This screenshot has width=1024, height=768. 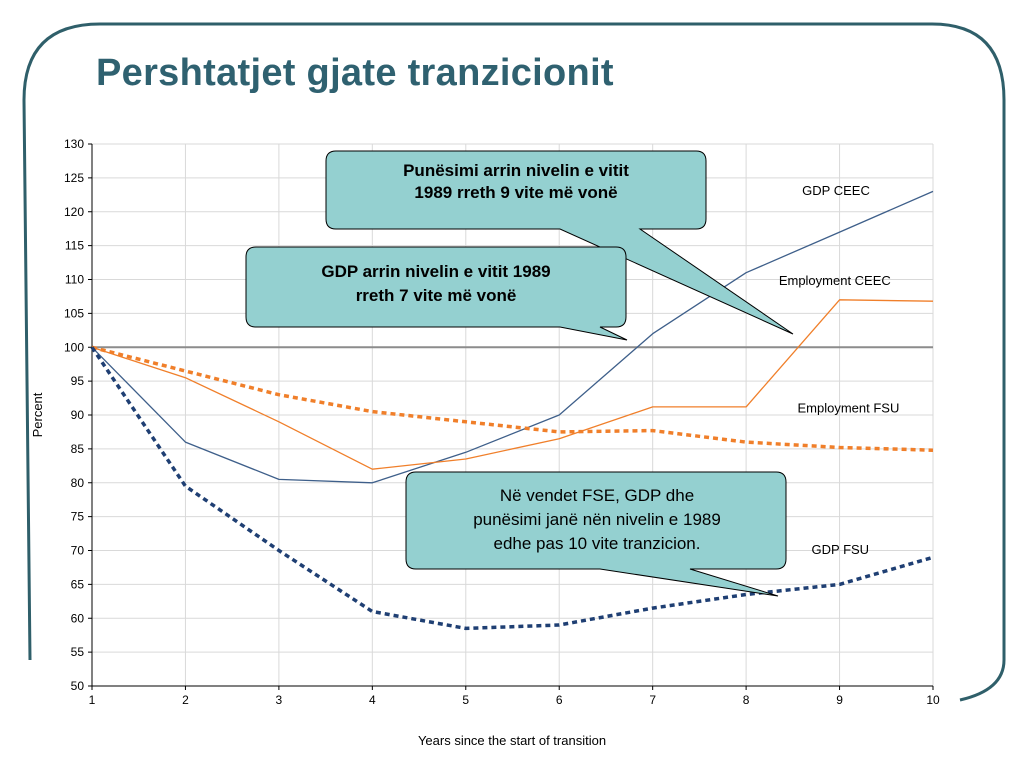 I want to click on callout-line: GDP arrin nivelin e vitit 1989, so click(x=436, y=271).